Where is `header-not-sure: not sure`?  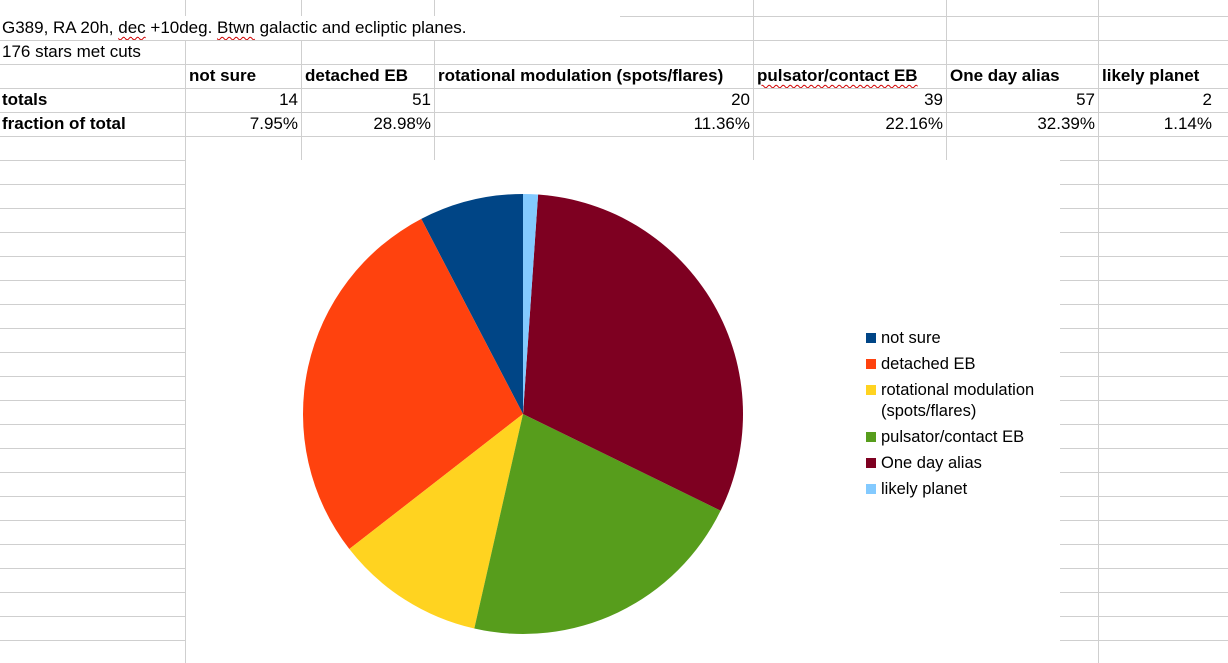 header-not-sure: not sure is located at coordinates (223, 75).